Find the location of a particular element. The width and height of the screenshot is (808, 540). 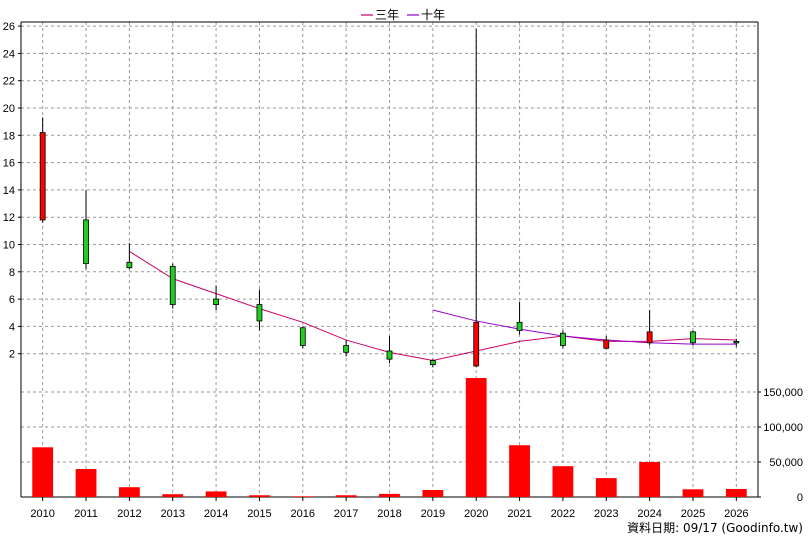

source-label: 資料日期: 09/17 (Goodinfo.tw) is located at coordinates (715, 528).